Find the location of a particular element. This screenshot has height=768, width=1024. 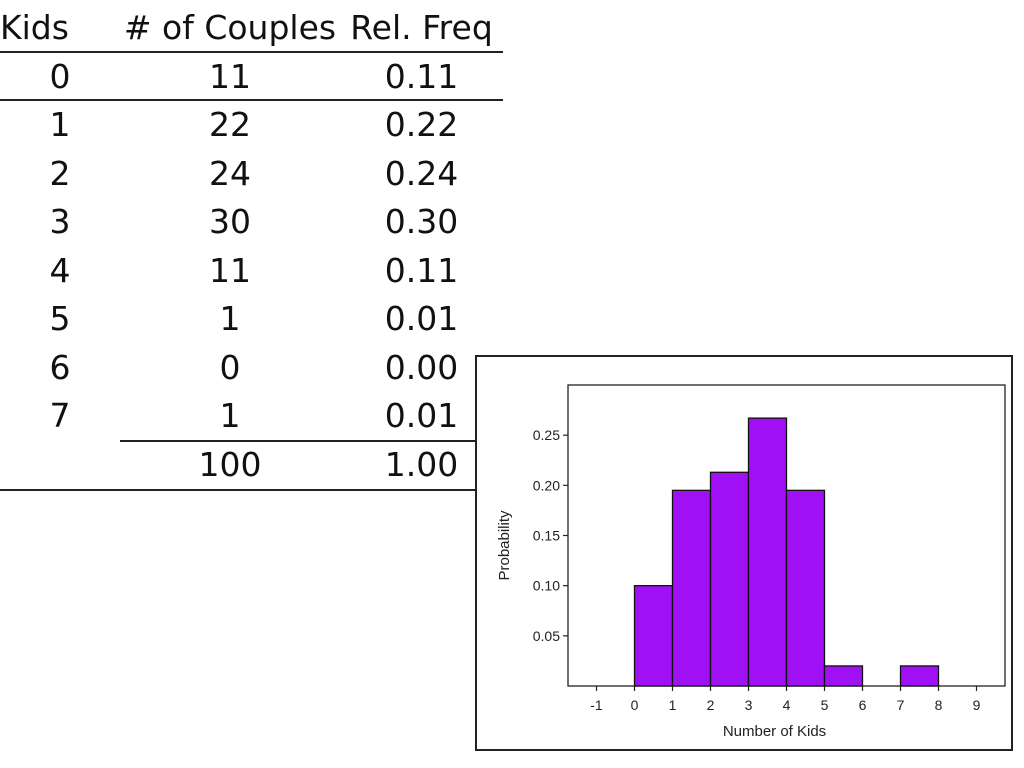

table-row: 1 22 0.22 is located at coordinates (251, 123).